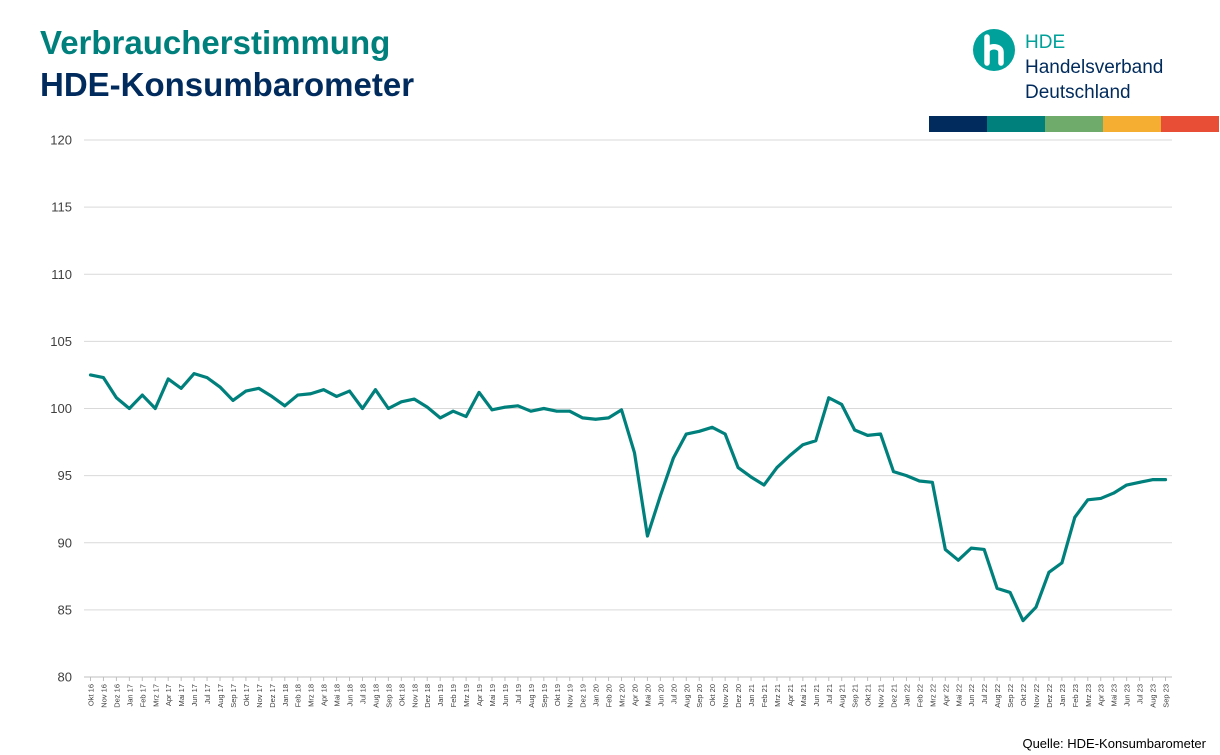  What do you see at coordinates (816, 695) in the screenshot?
I see `x-tick-label: Jun 21` at bounding box center [816, 695].